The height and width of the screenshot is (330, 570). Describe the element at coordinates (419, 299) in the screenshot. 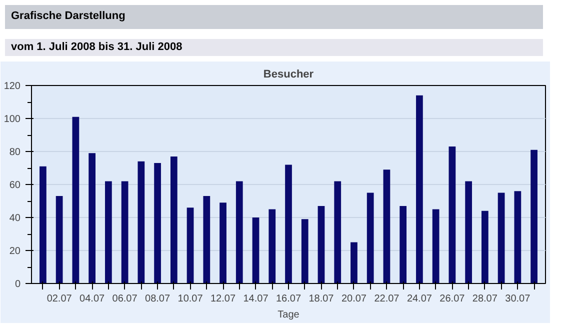

I see `x-tick-label: 24.07` at that location.